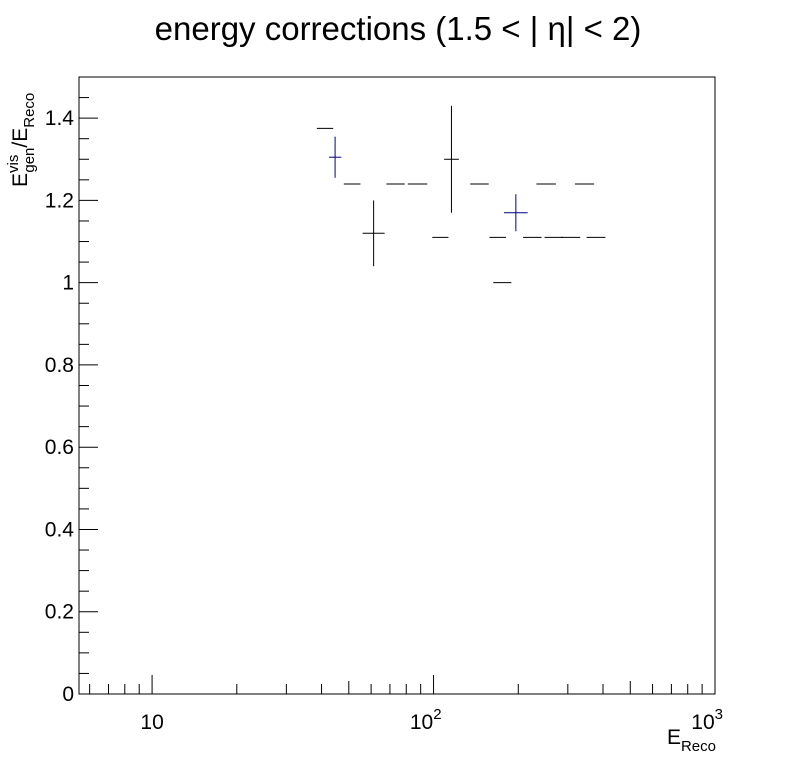  I want to click on y-axis-label-sub: gen, so click(29, 160).